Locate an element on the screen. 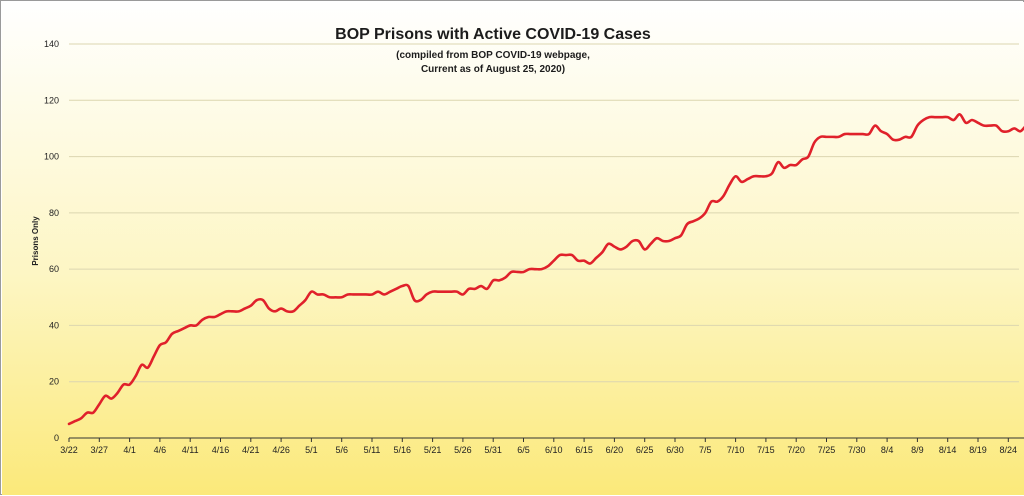 This screenshot has height=496, width=1024. x-tick-label: 4/11 is located at coordinates (190, 450).